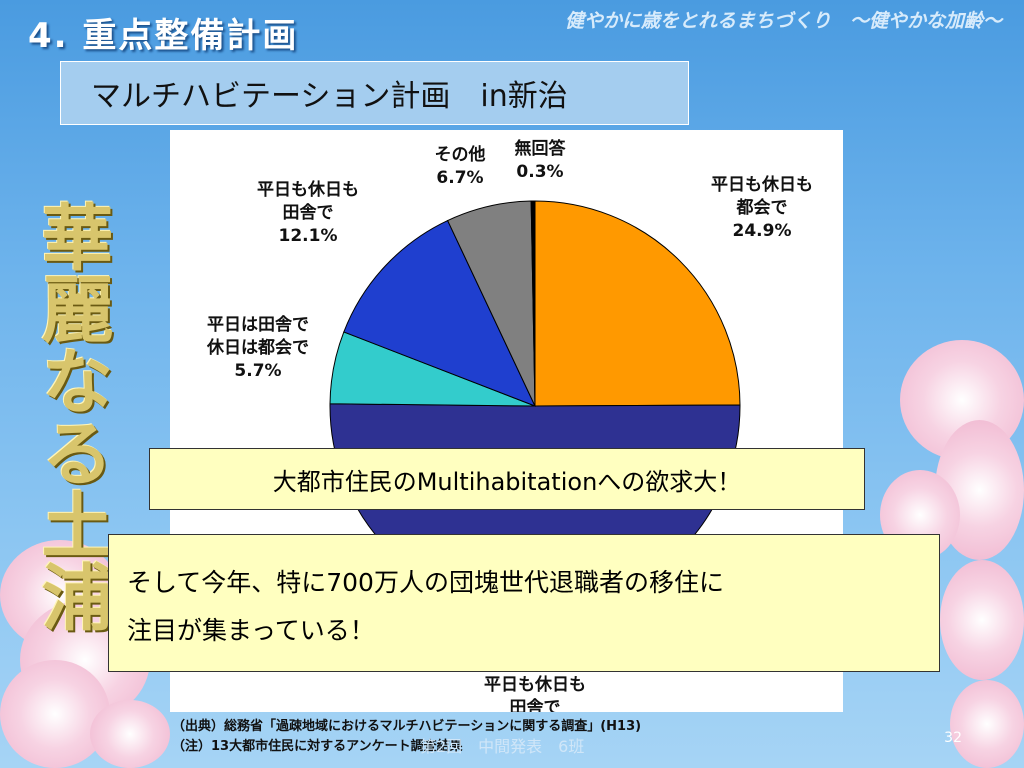 This screenshot has height=768, width=1024. Describe the element at coordinates (329, 96) in the screenshot. I see `subtitle-text: マルチハビテーション計画 in新治` at that location.